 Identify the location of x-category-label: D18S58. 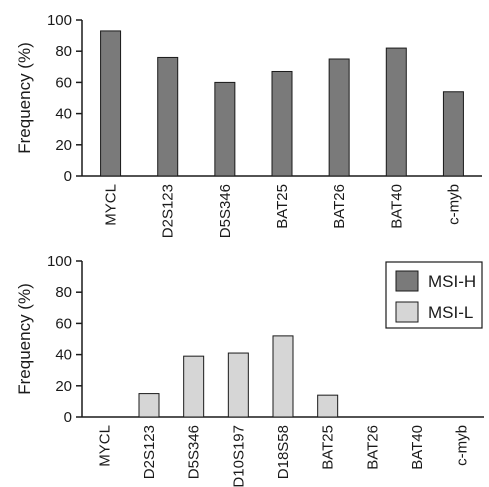
(283, 452).